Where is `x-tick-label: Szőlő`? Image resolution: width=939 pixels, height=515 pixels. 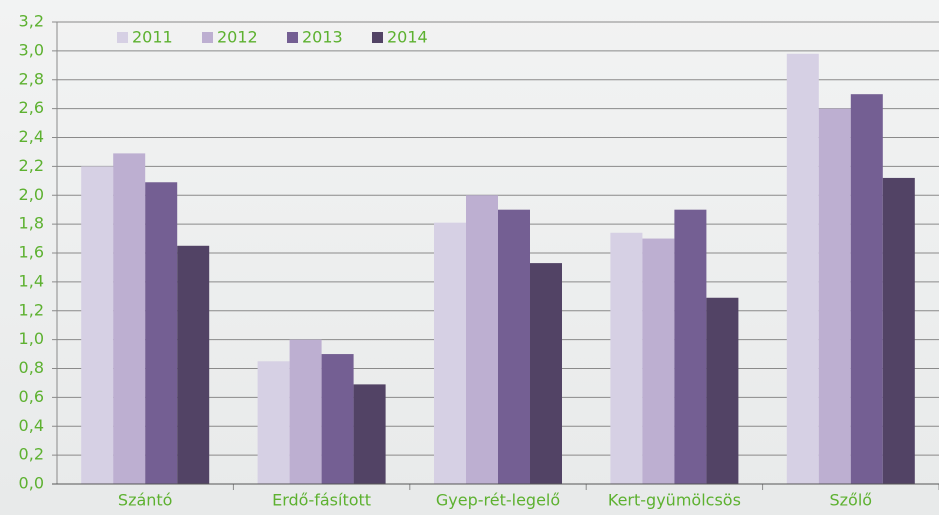
x-tick-label: Szőlő is located at coordinates (851, 500).